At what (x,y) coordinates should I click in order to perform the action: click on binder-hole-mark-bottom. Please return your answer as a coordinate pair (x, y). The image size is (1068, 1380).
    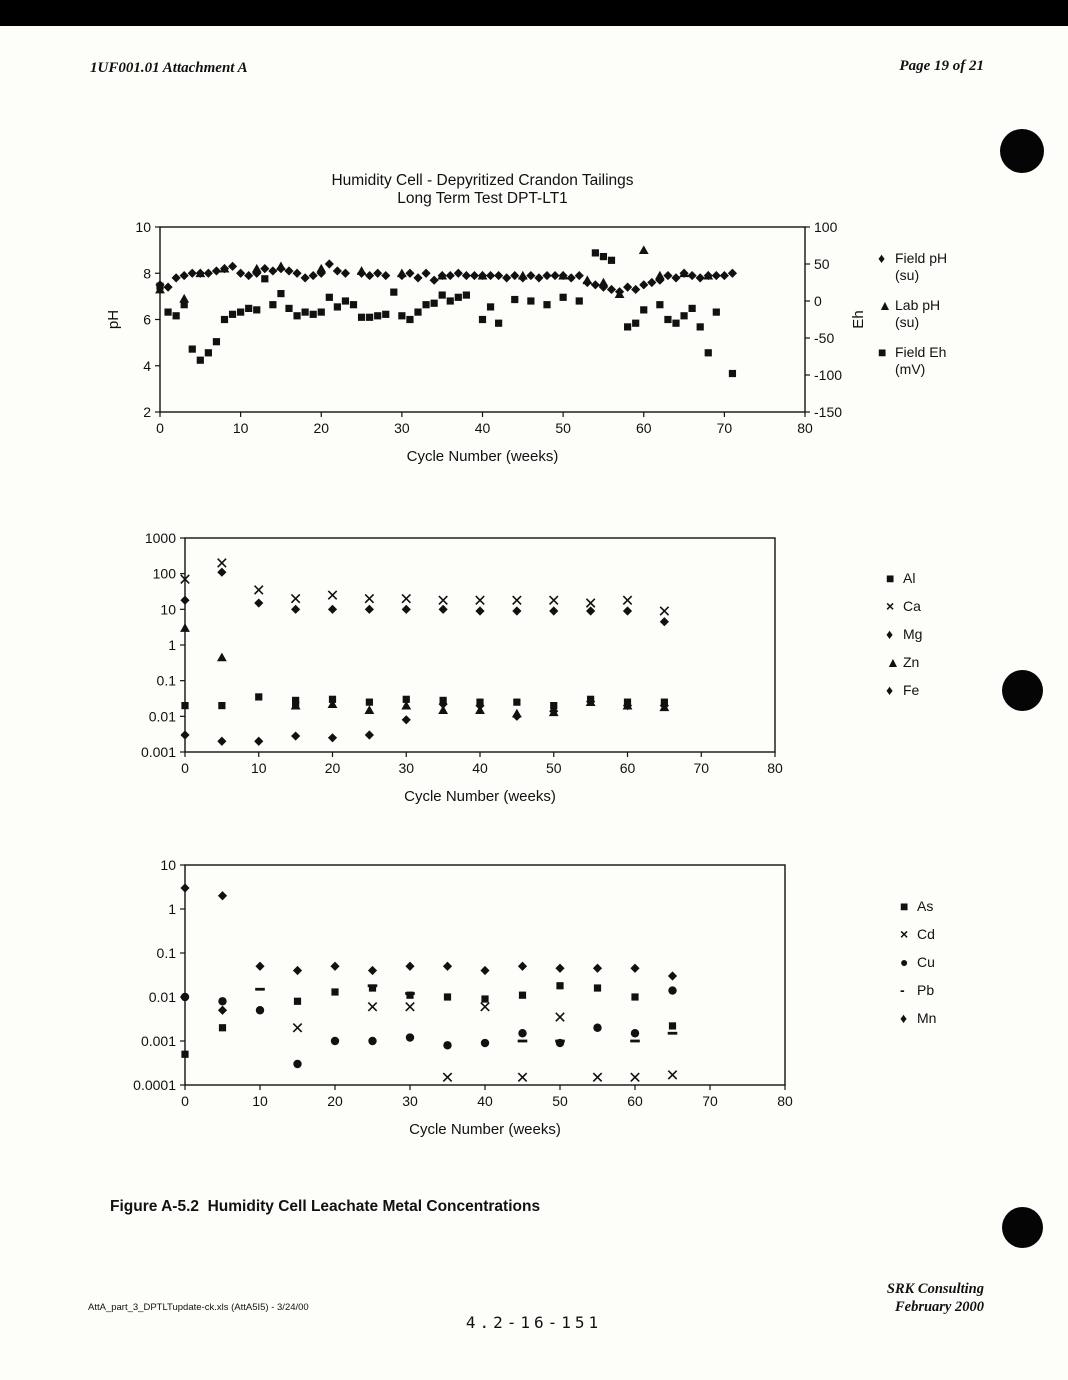
    Looking at the image, I should click on (1022, 1227).